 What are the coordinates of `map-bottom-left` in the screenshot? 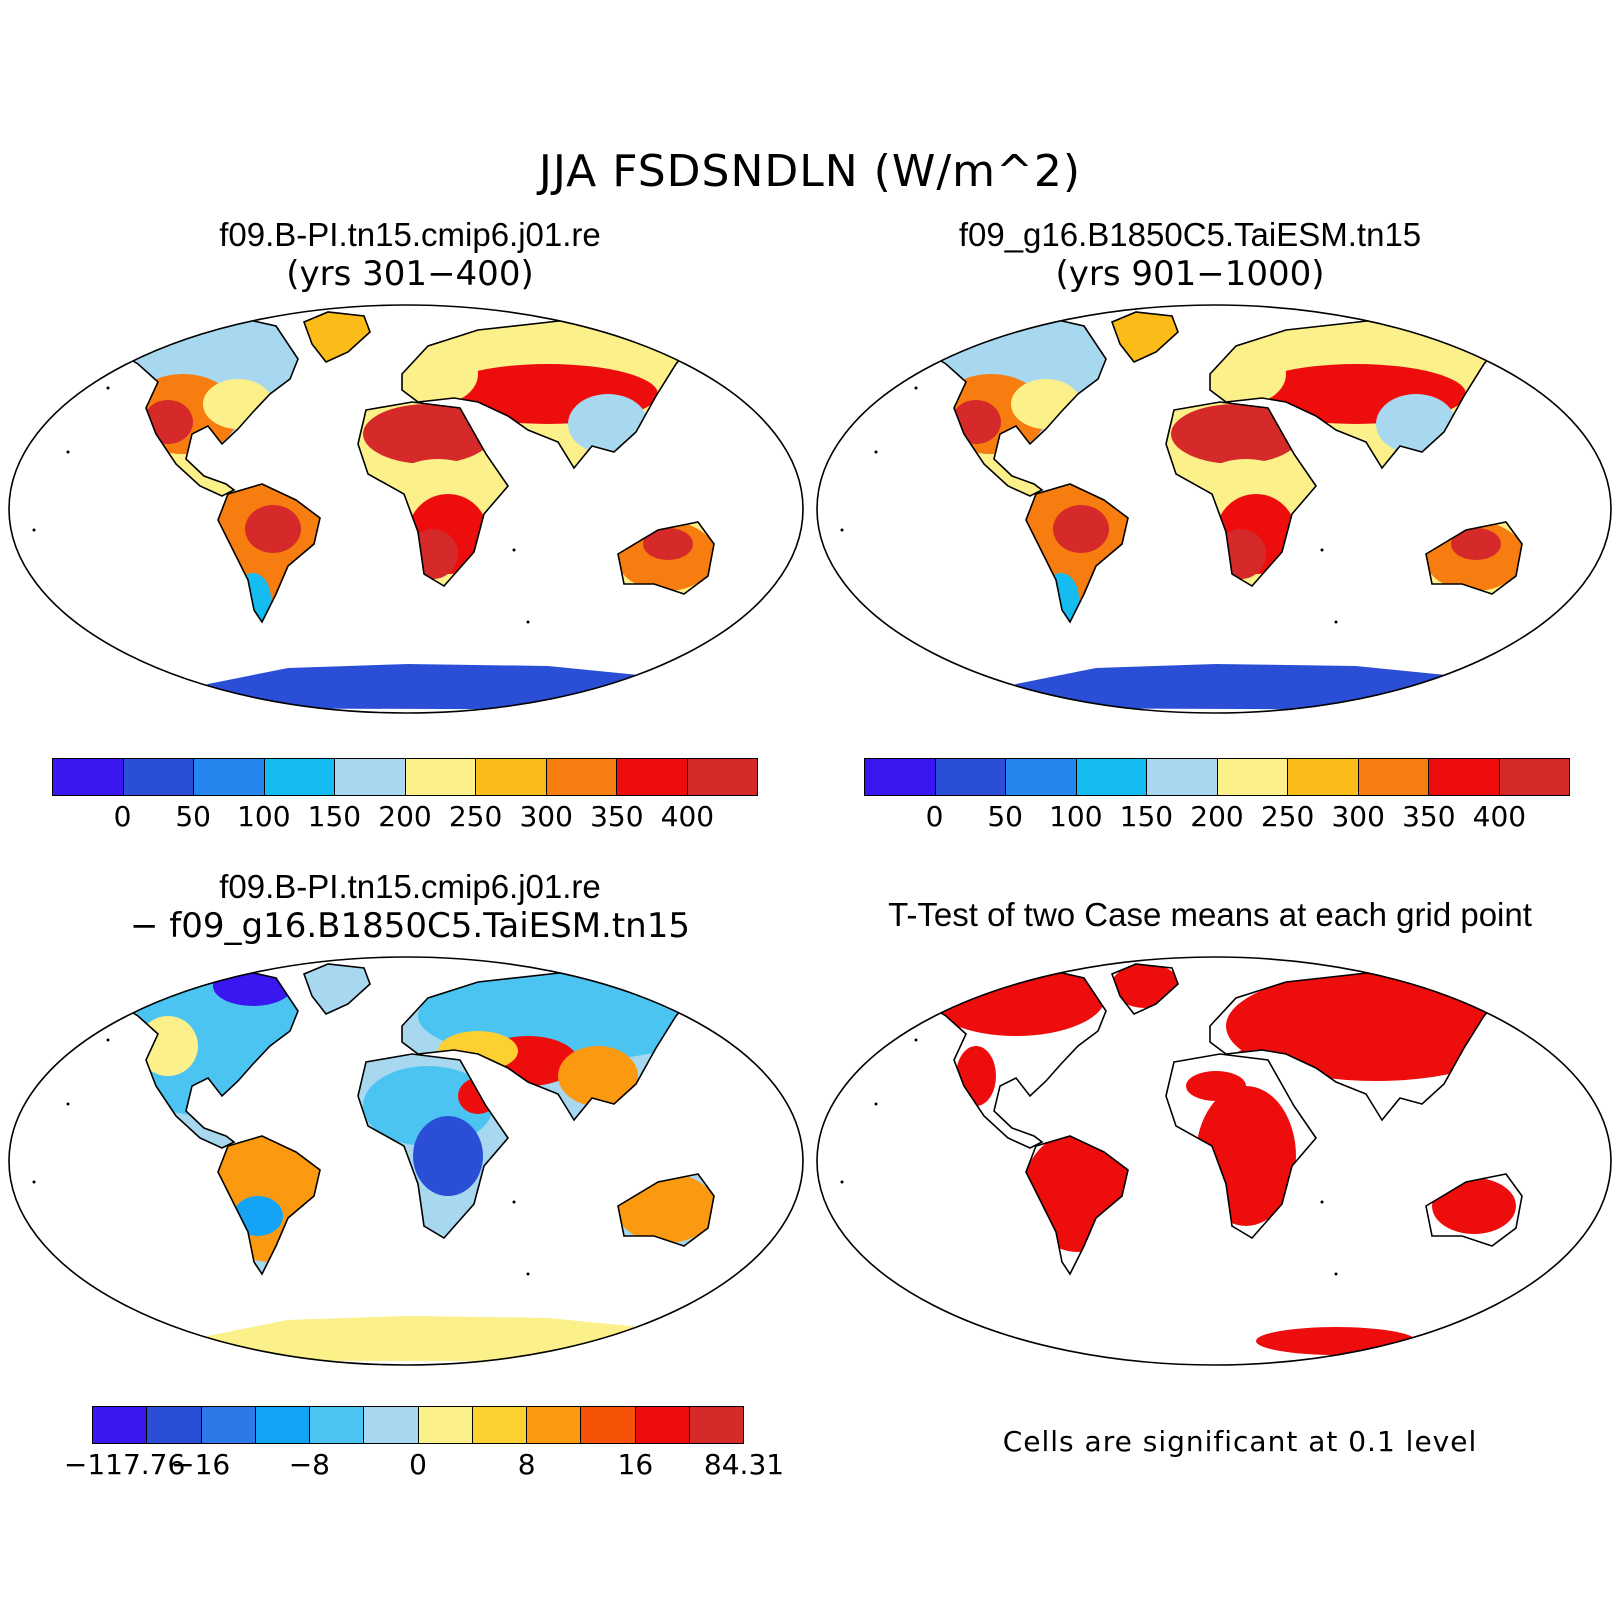 It's located at (406, 1161).